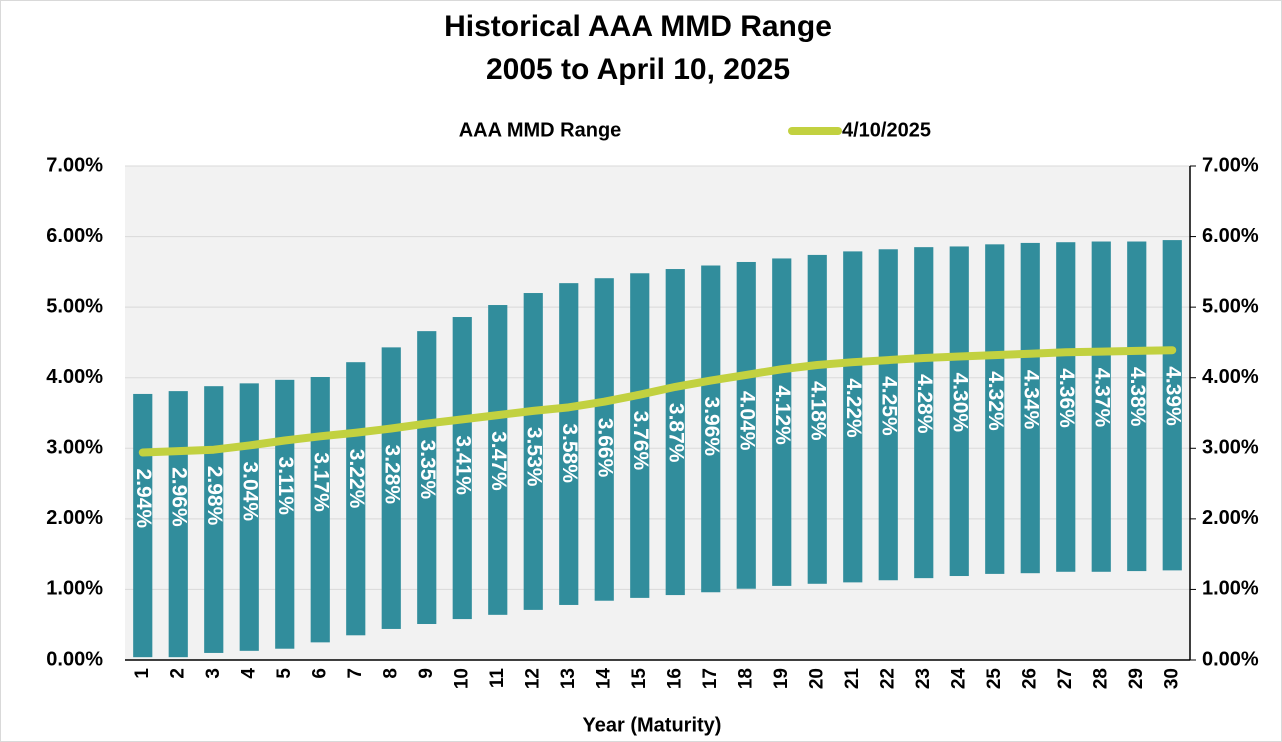 This screenshot has width=1282, height=742. I want to click on y2-tick-label: 6.00%, so click(1230, 236).